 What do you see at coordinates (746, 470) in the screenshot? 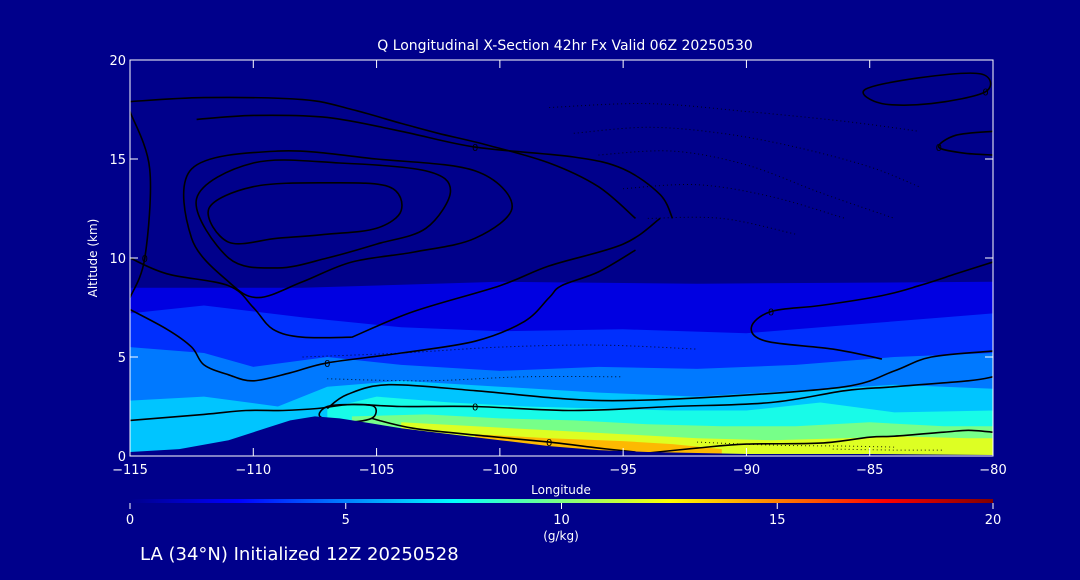
I see `x-tick-label: −90` at bounding box center [746, 470].